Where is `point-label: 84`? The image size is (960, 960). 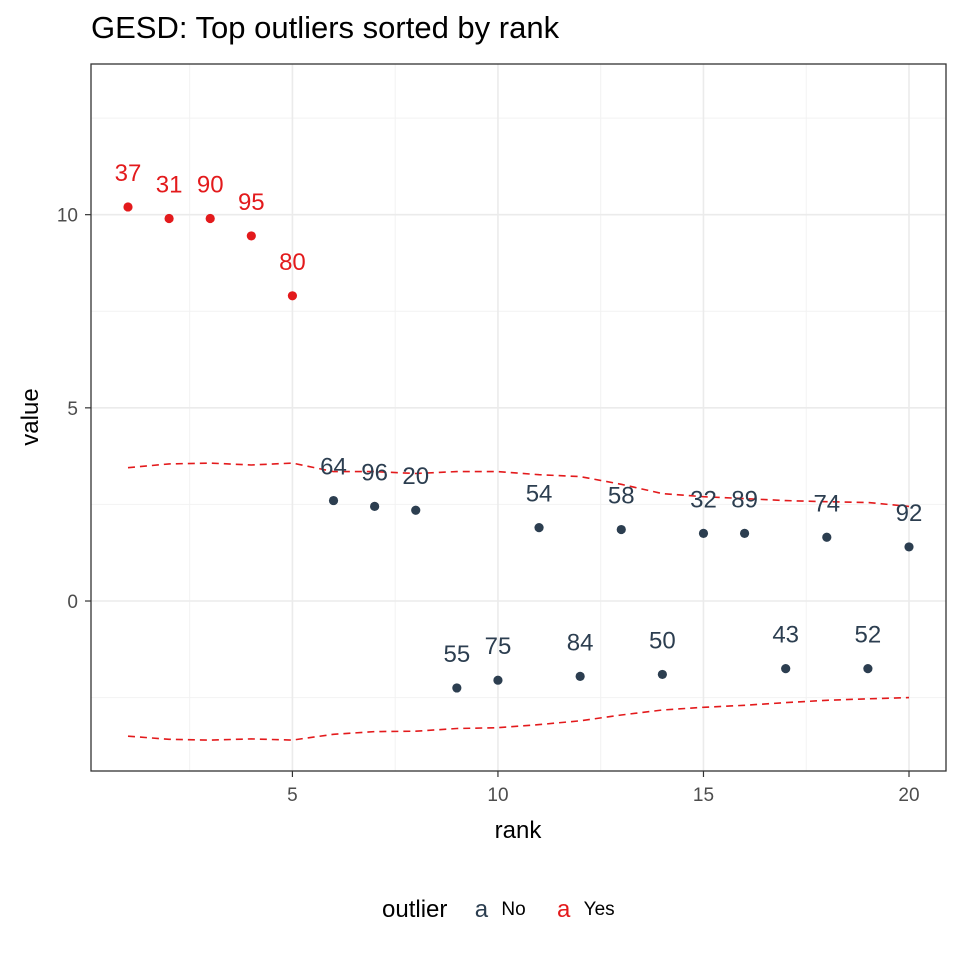
point-label: 84 is located at coordinates (580, 642).